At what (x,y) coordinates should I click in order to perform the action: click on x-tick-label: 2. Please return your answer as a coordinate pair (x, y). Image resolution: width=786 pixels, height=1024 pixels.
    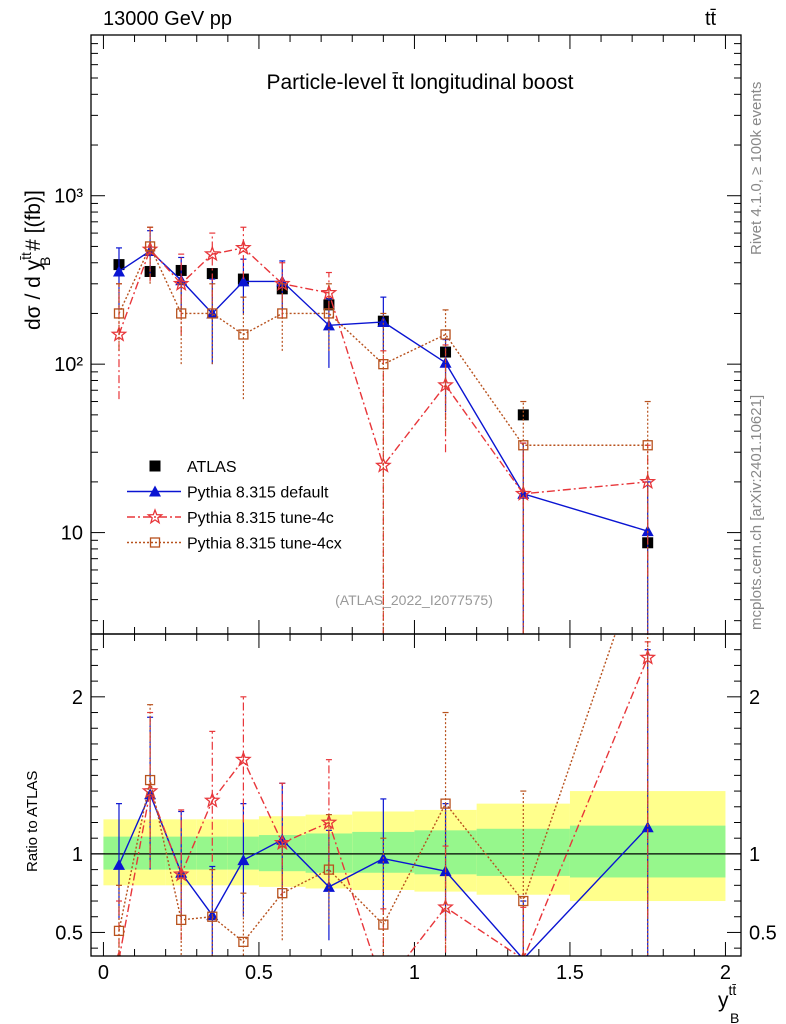
    Looking at the image, I should click on (725, 973).